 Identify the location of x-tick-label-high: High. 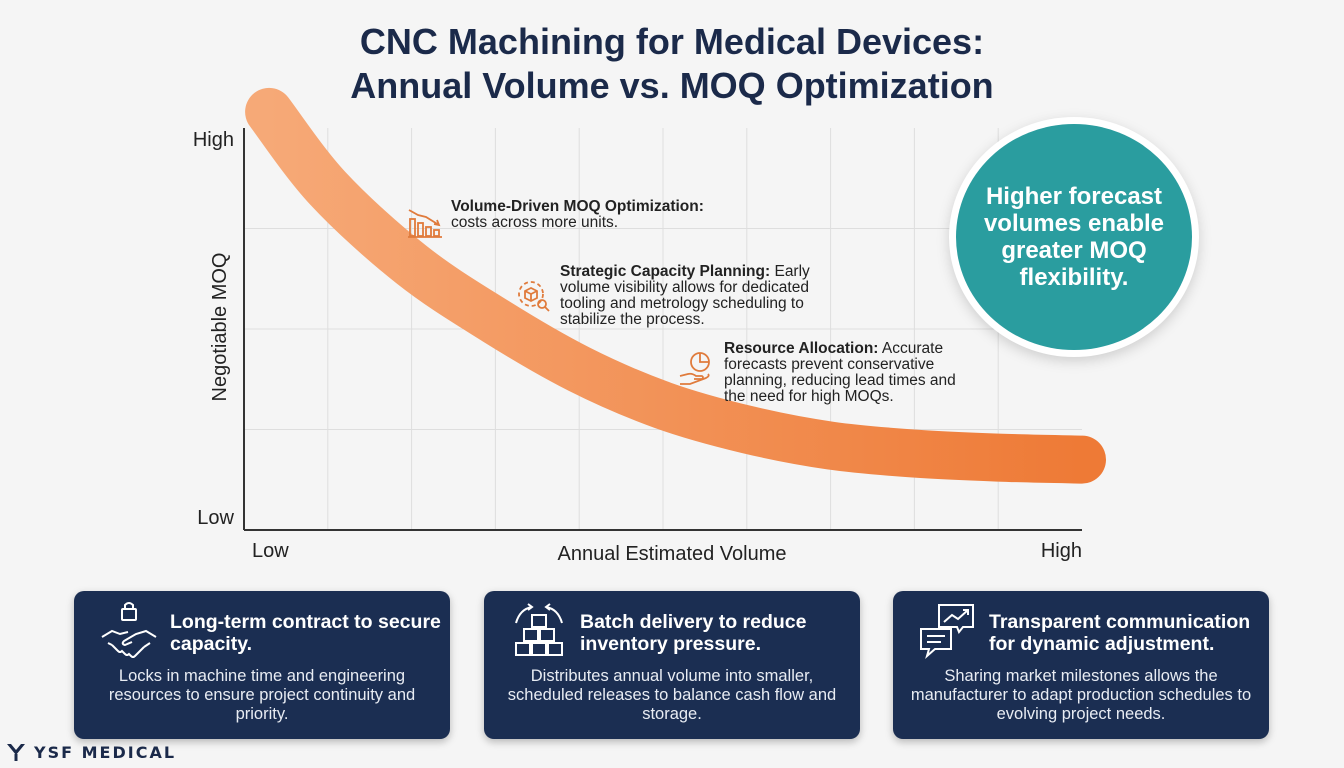
(1061, 551).